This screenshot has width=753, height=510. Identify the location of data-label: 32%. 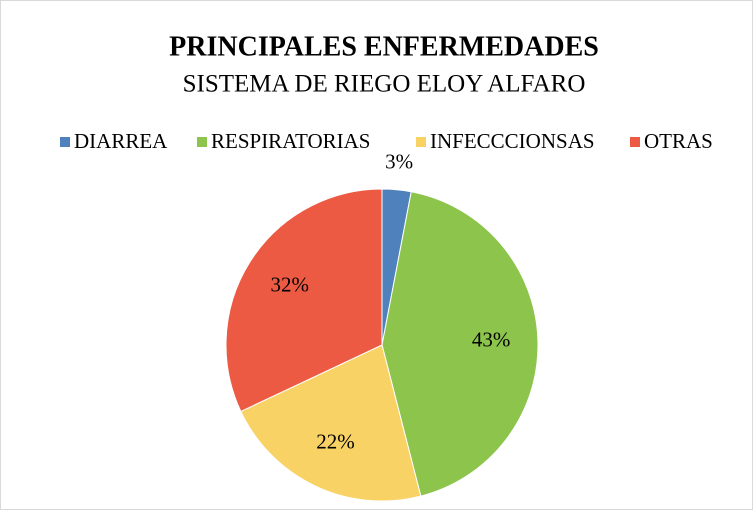
(290, 284).